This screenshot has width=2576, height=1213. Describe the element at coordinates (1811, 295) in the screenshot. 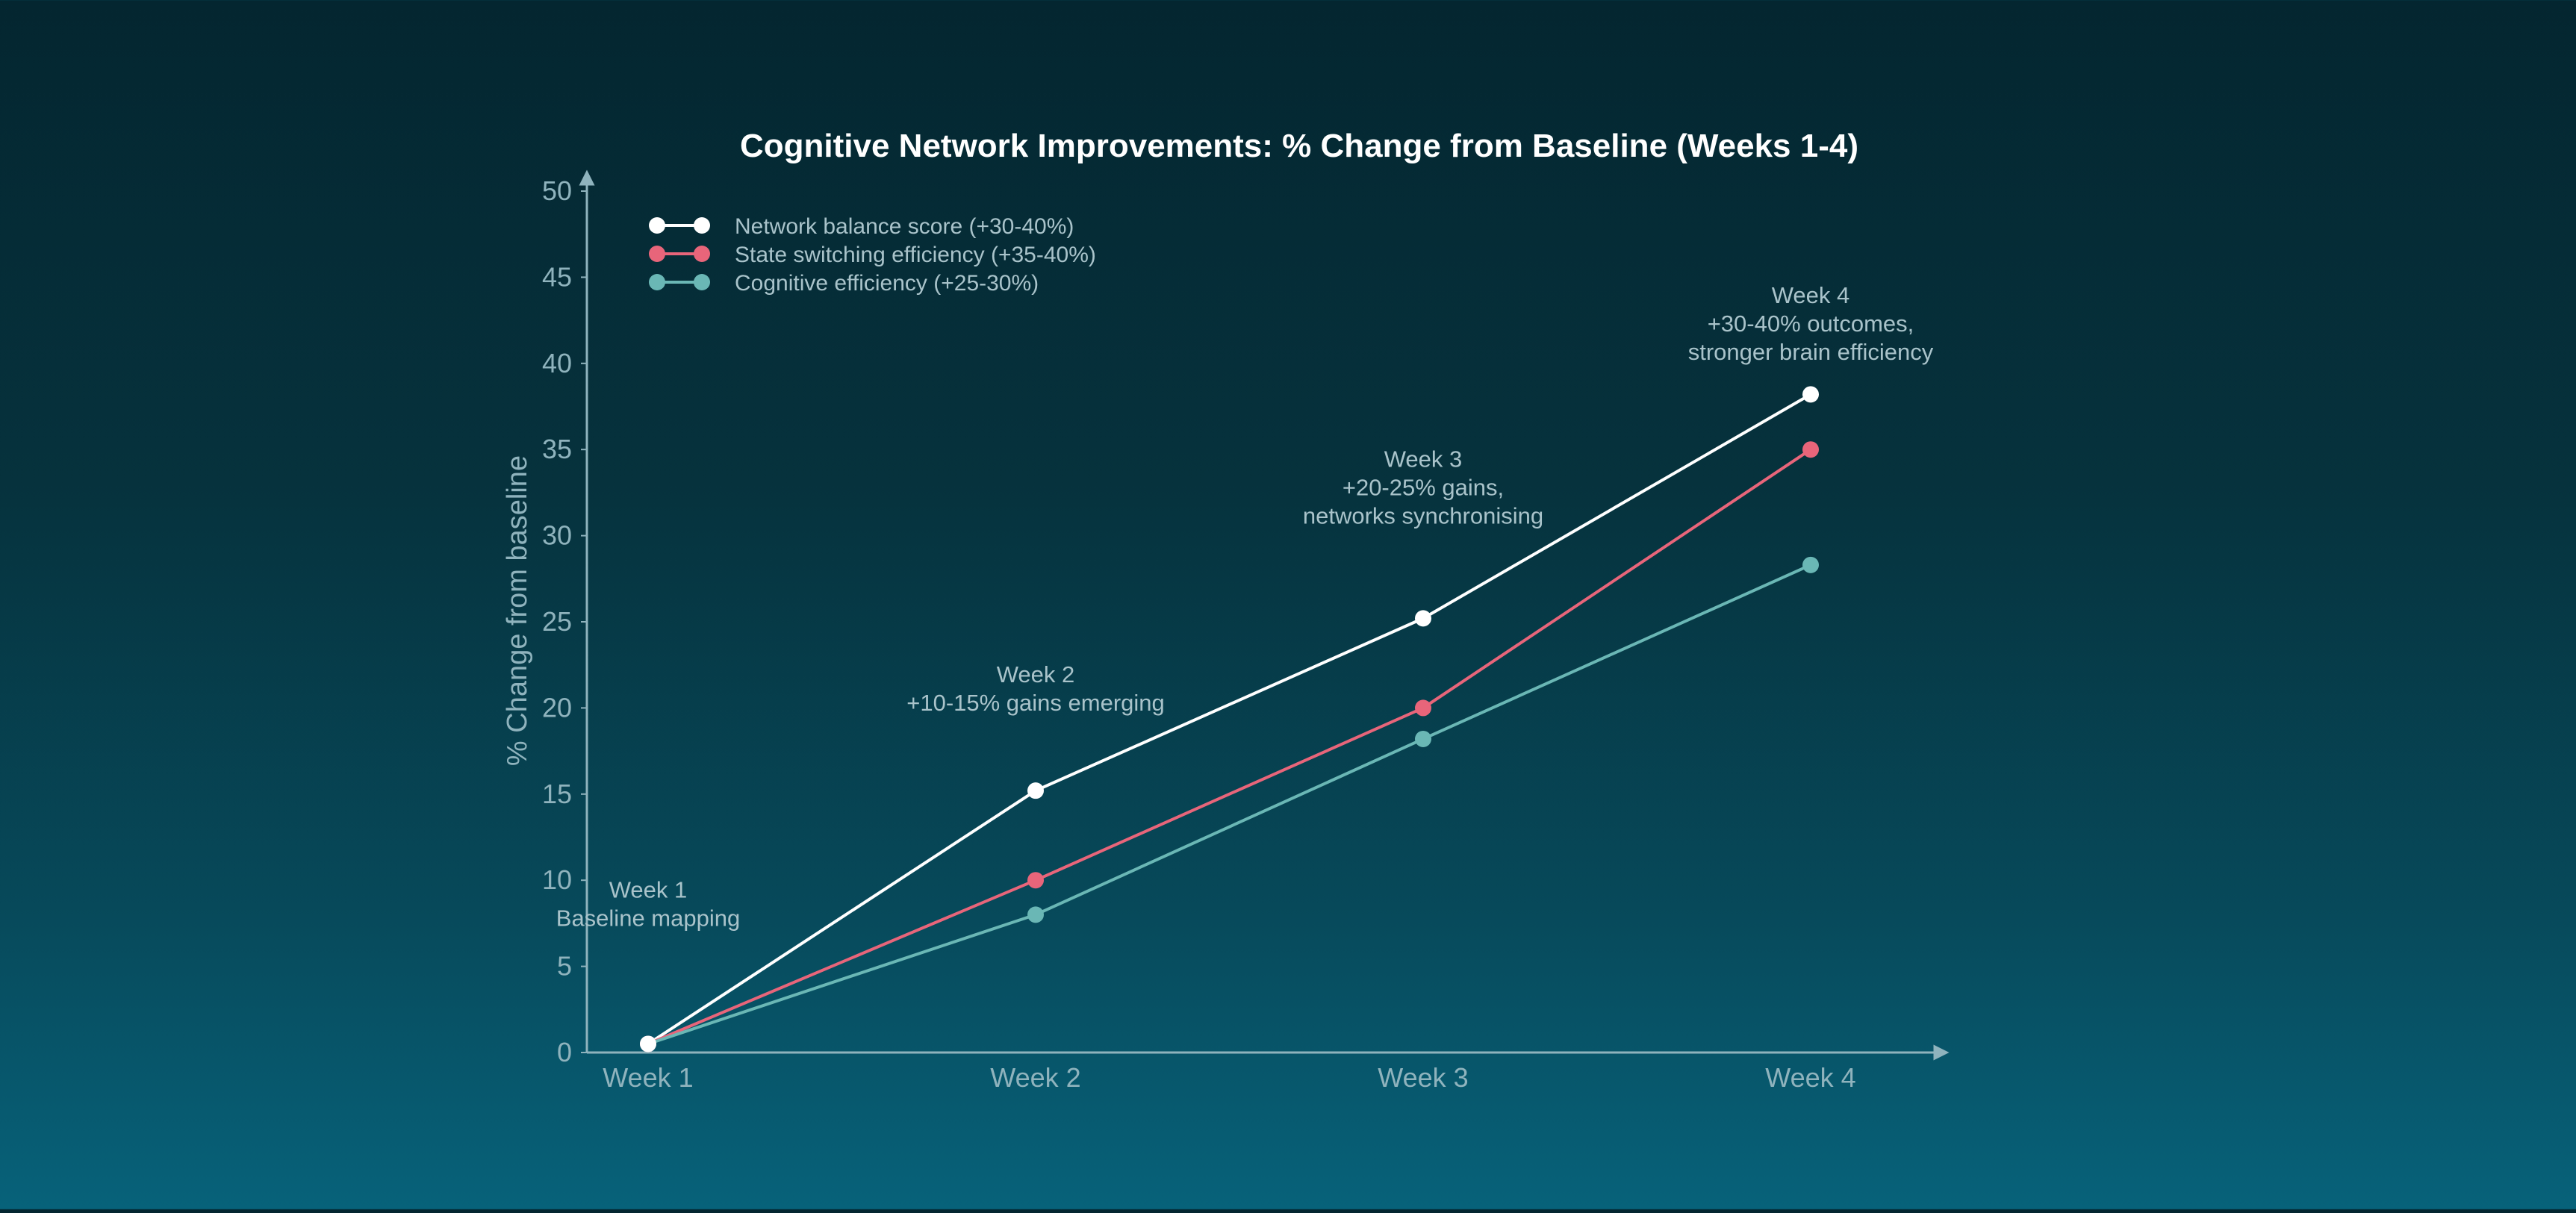

I see `annotation-line: Week 4` at that location.